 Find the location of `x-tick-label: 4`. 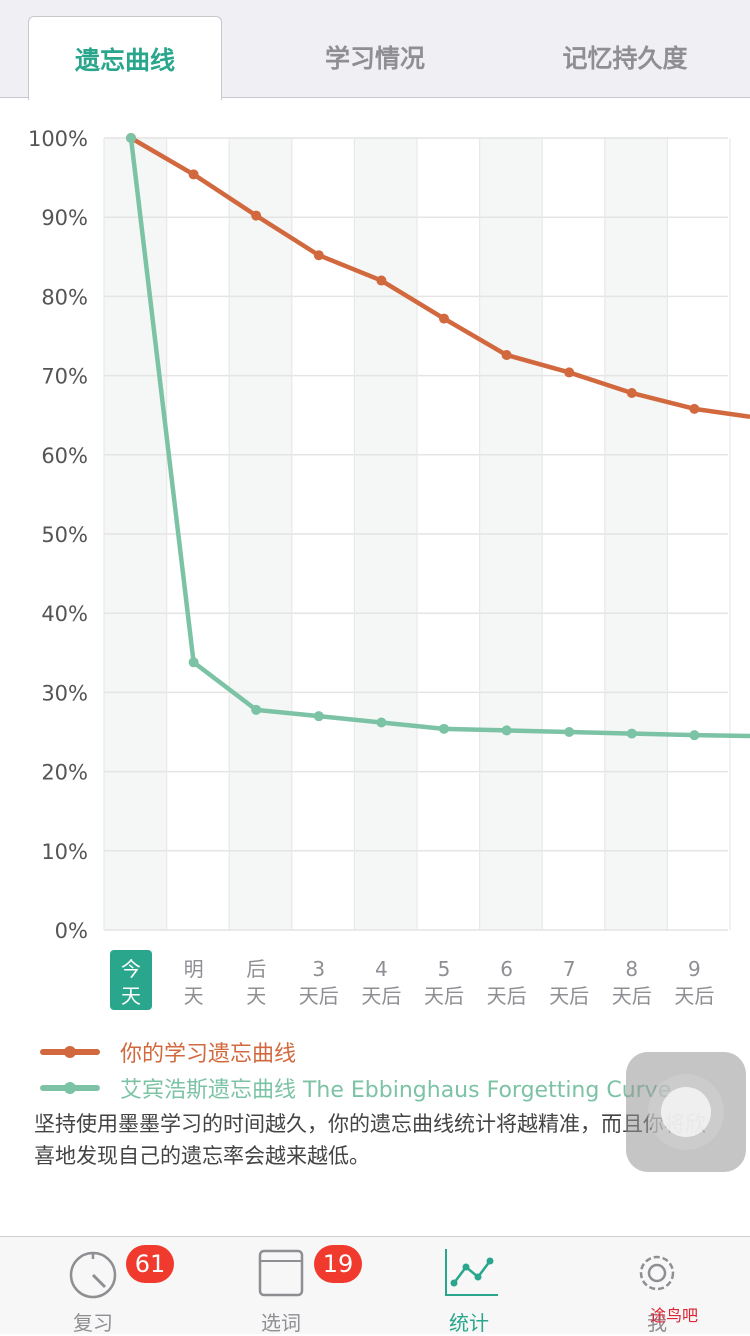

x-tick-label: 4 is located at coordinates (381, 969).